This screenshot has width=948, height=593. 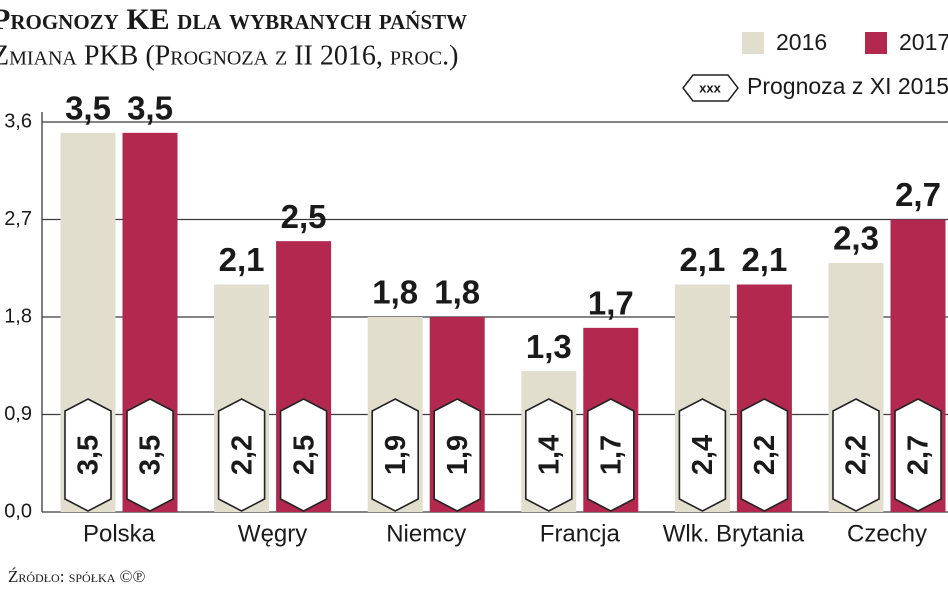 What do you see at coordinates (304, 216) in the screenshot?
I see `value-label: 2,5` at bounding box center [304, 216].